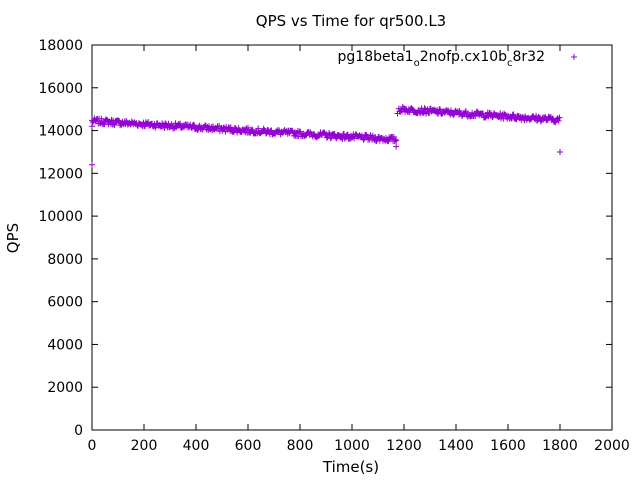 The image size is (640, 480). What do you see at coordinates (508, 446) in the screenshot?
I see `x-tick-label: 1600` at bounding box center [508, 446].